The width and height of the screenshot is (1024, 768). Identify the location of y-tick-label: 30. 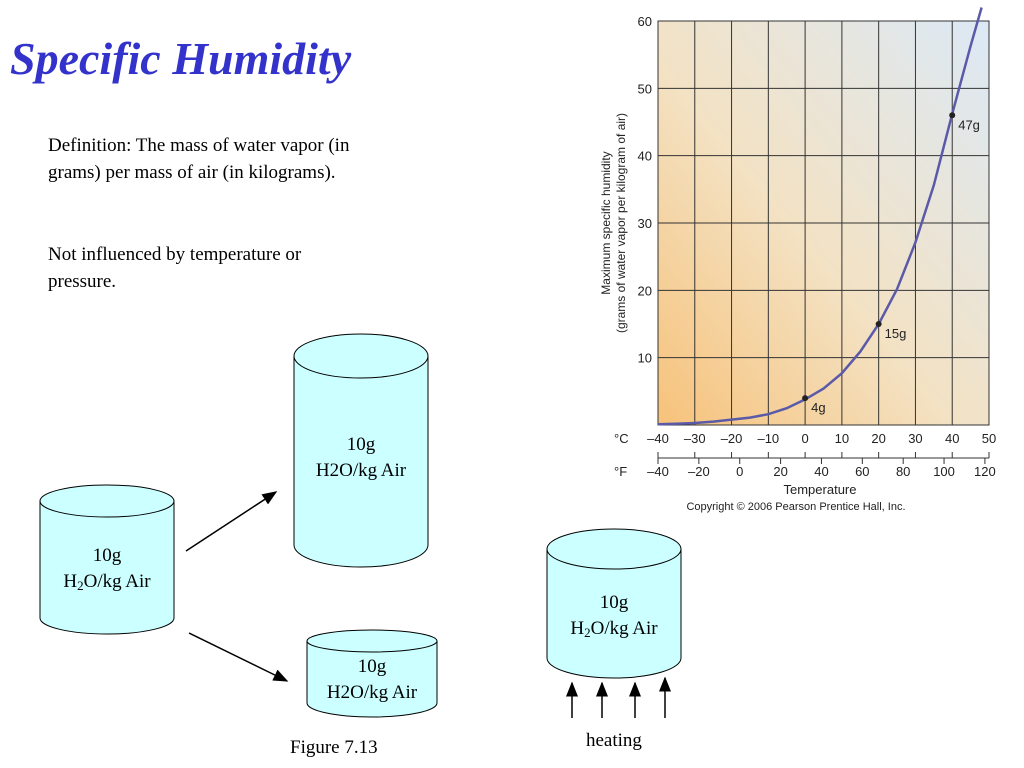
(645, 223).